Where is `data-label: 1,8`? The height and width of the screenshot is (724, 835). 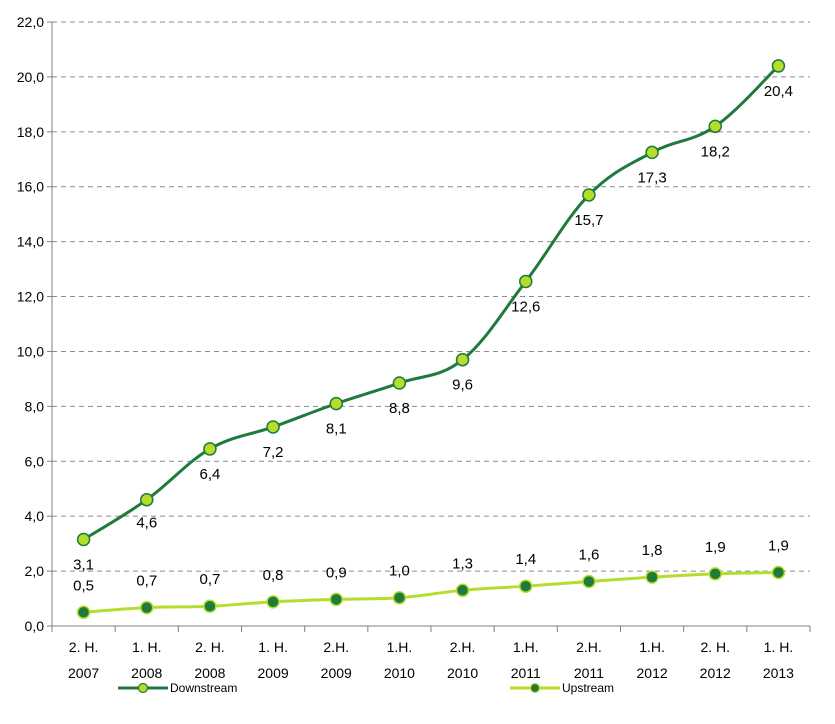 data-label: 1,8 is located at coordinates (652, 550).